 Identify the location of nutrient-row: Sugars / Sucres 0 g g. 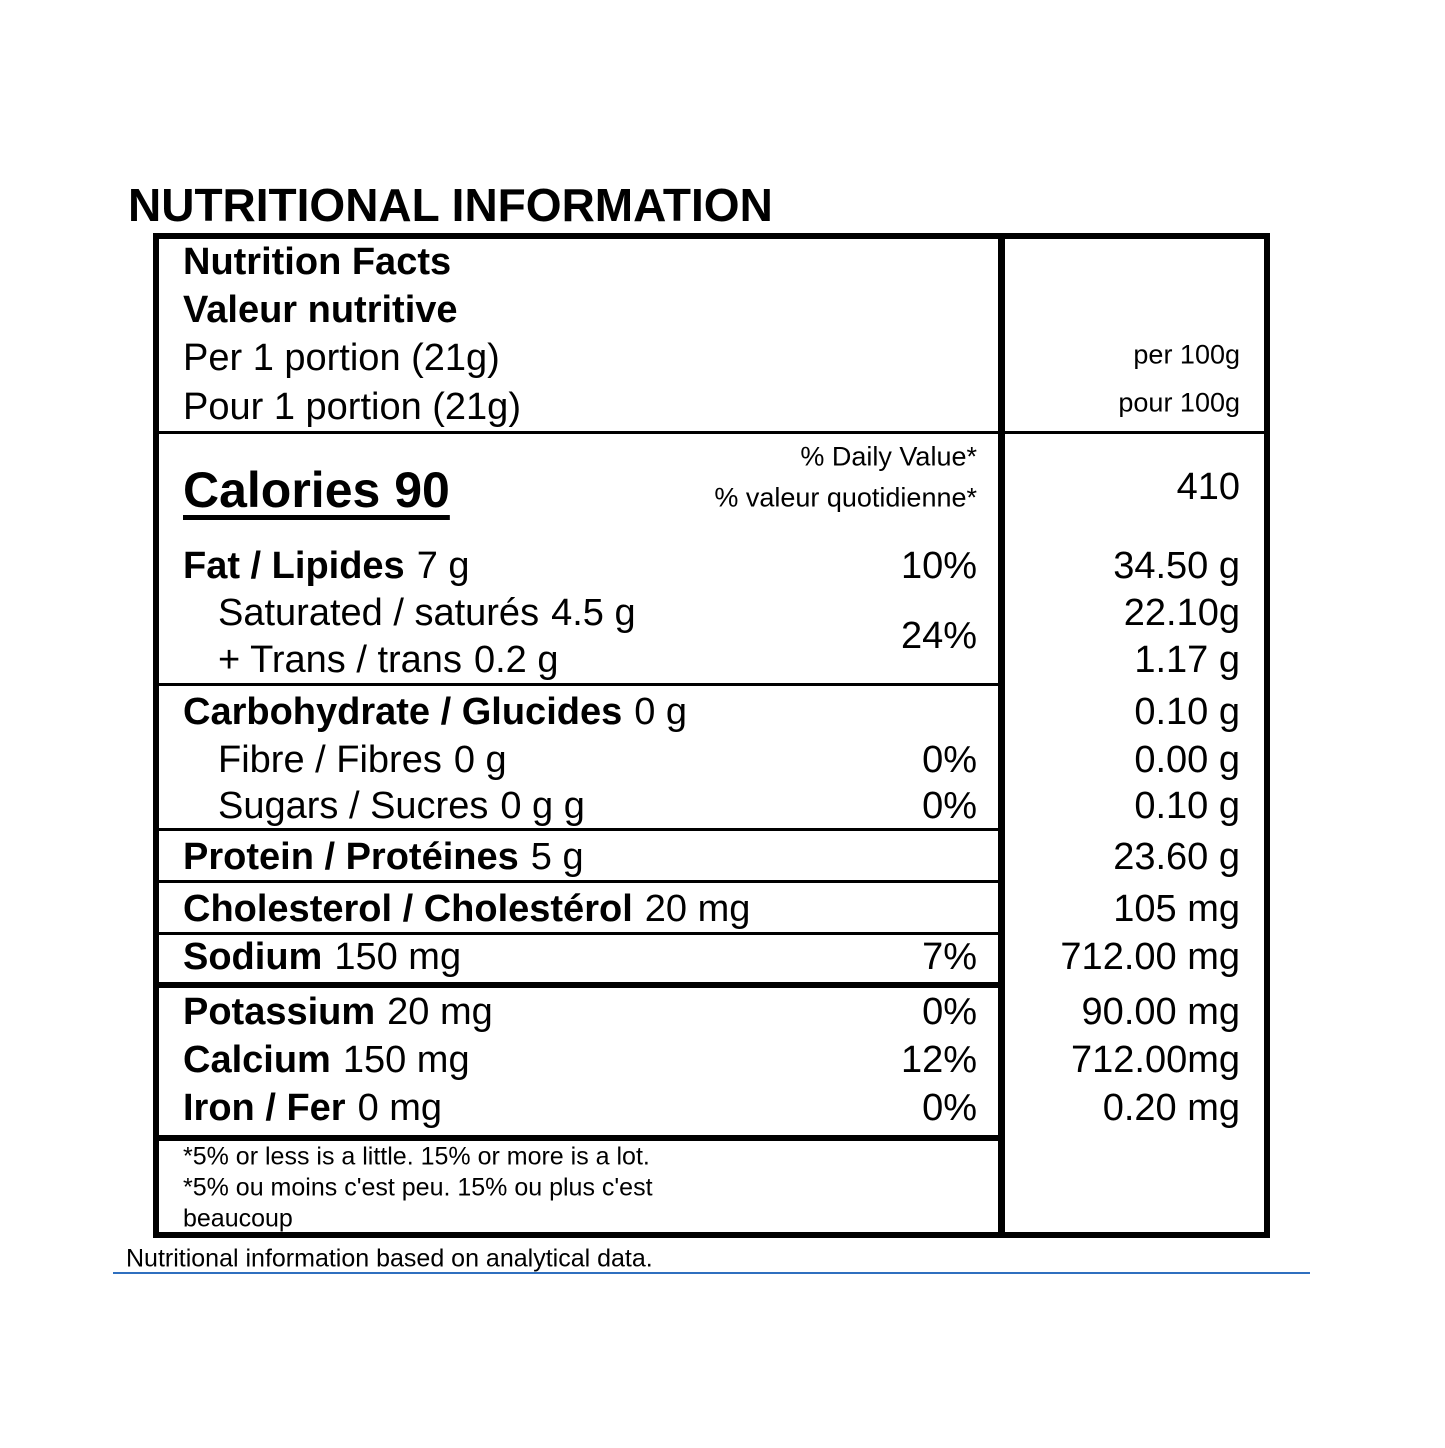
(401, 806).